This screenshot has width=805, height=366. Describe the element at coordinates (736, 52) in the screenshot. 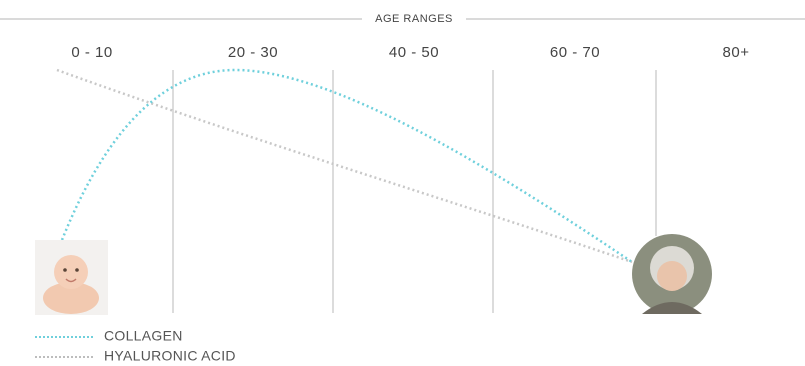

I see `column-label: 80+` at that location.